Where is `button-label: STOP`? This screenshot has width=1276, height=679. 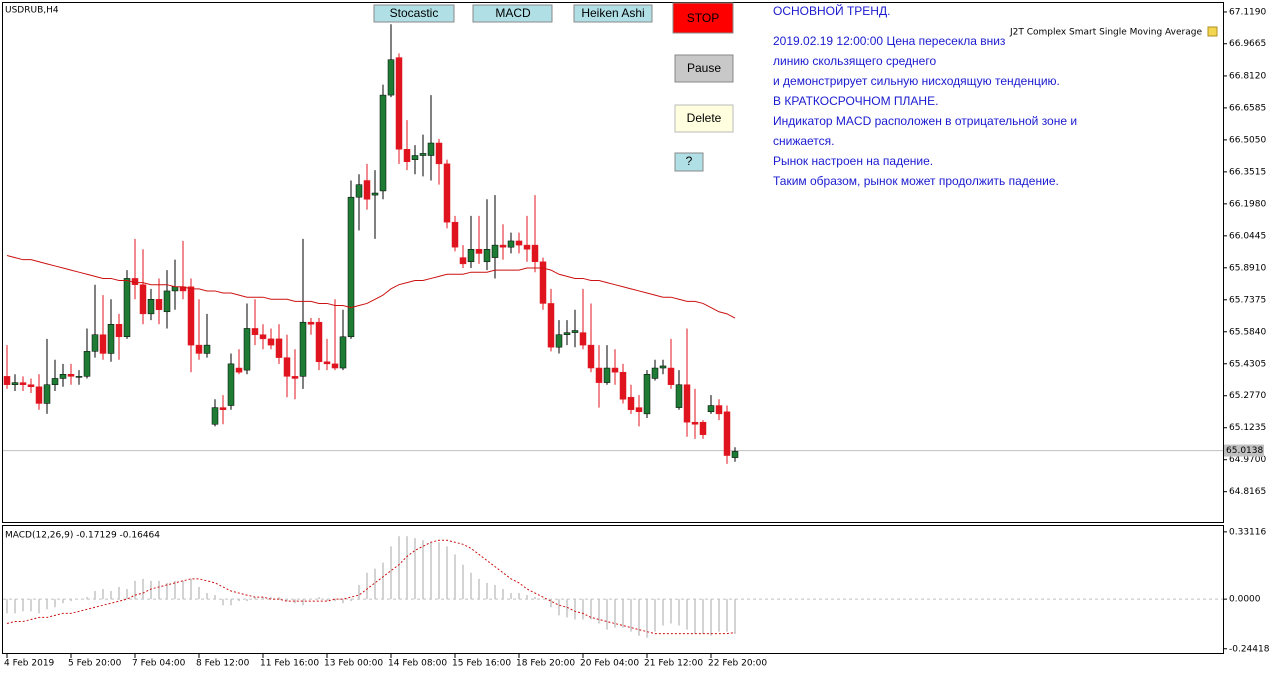 button-label: STOP is located at coordinates (703, 18).